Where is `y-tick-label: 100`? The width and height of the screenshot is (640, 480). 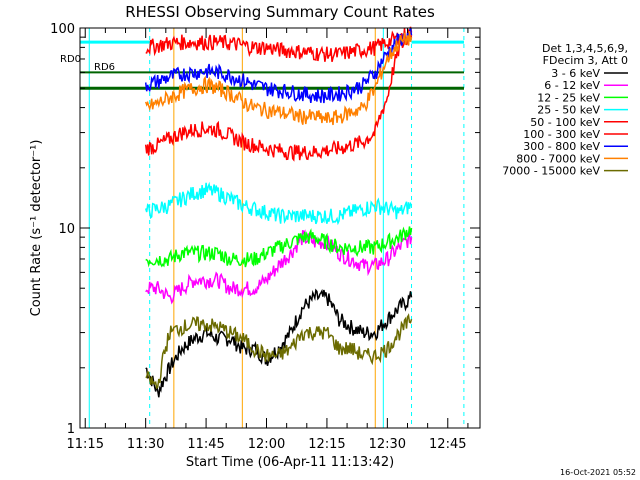 y-tick-label: 100 is located at coordinates (62, 29).